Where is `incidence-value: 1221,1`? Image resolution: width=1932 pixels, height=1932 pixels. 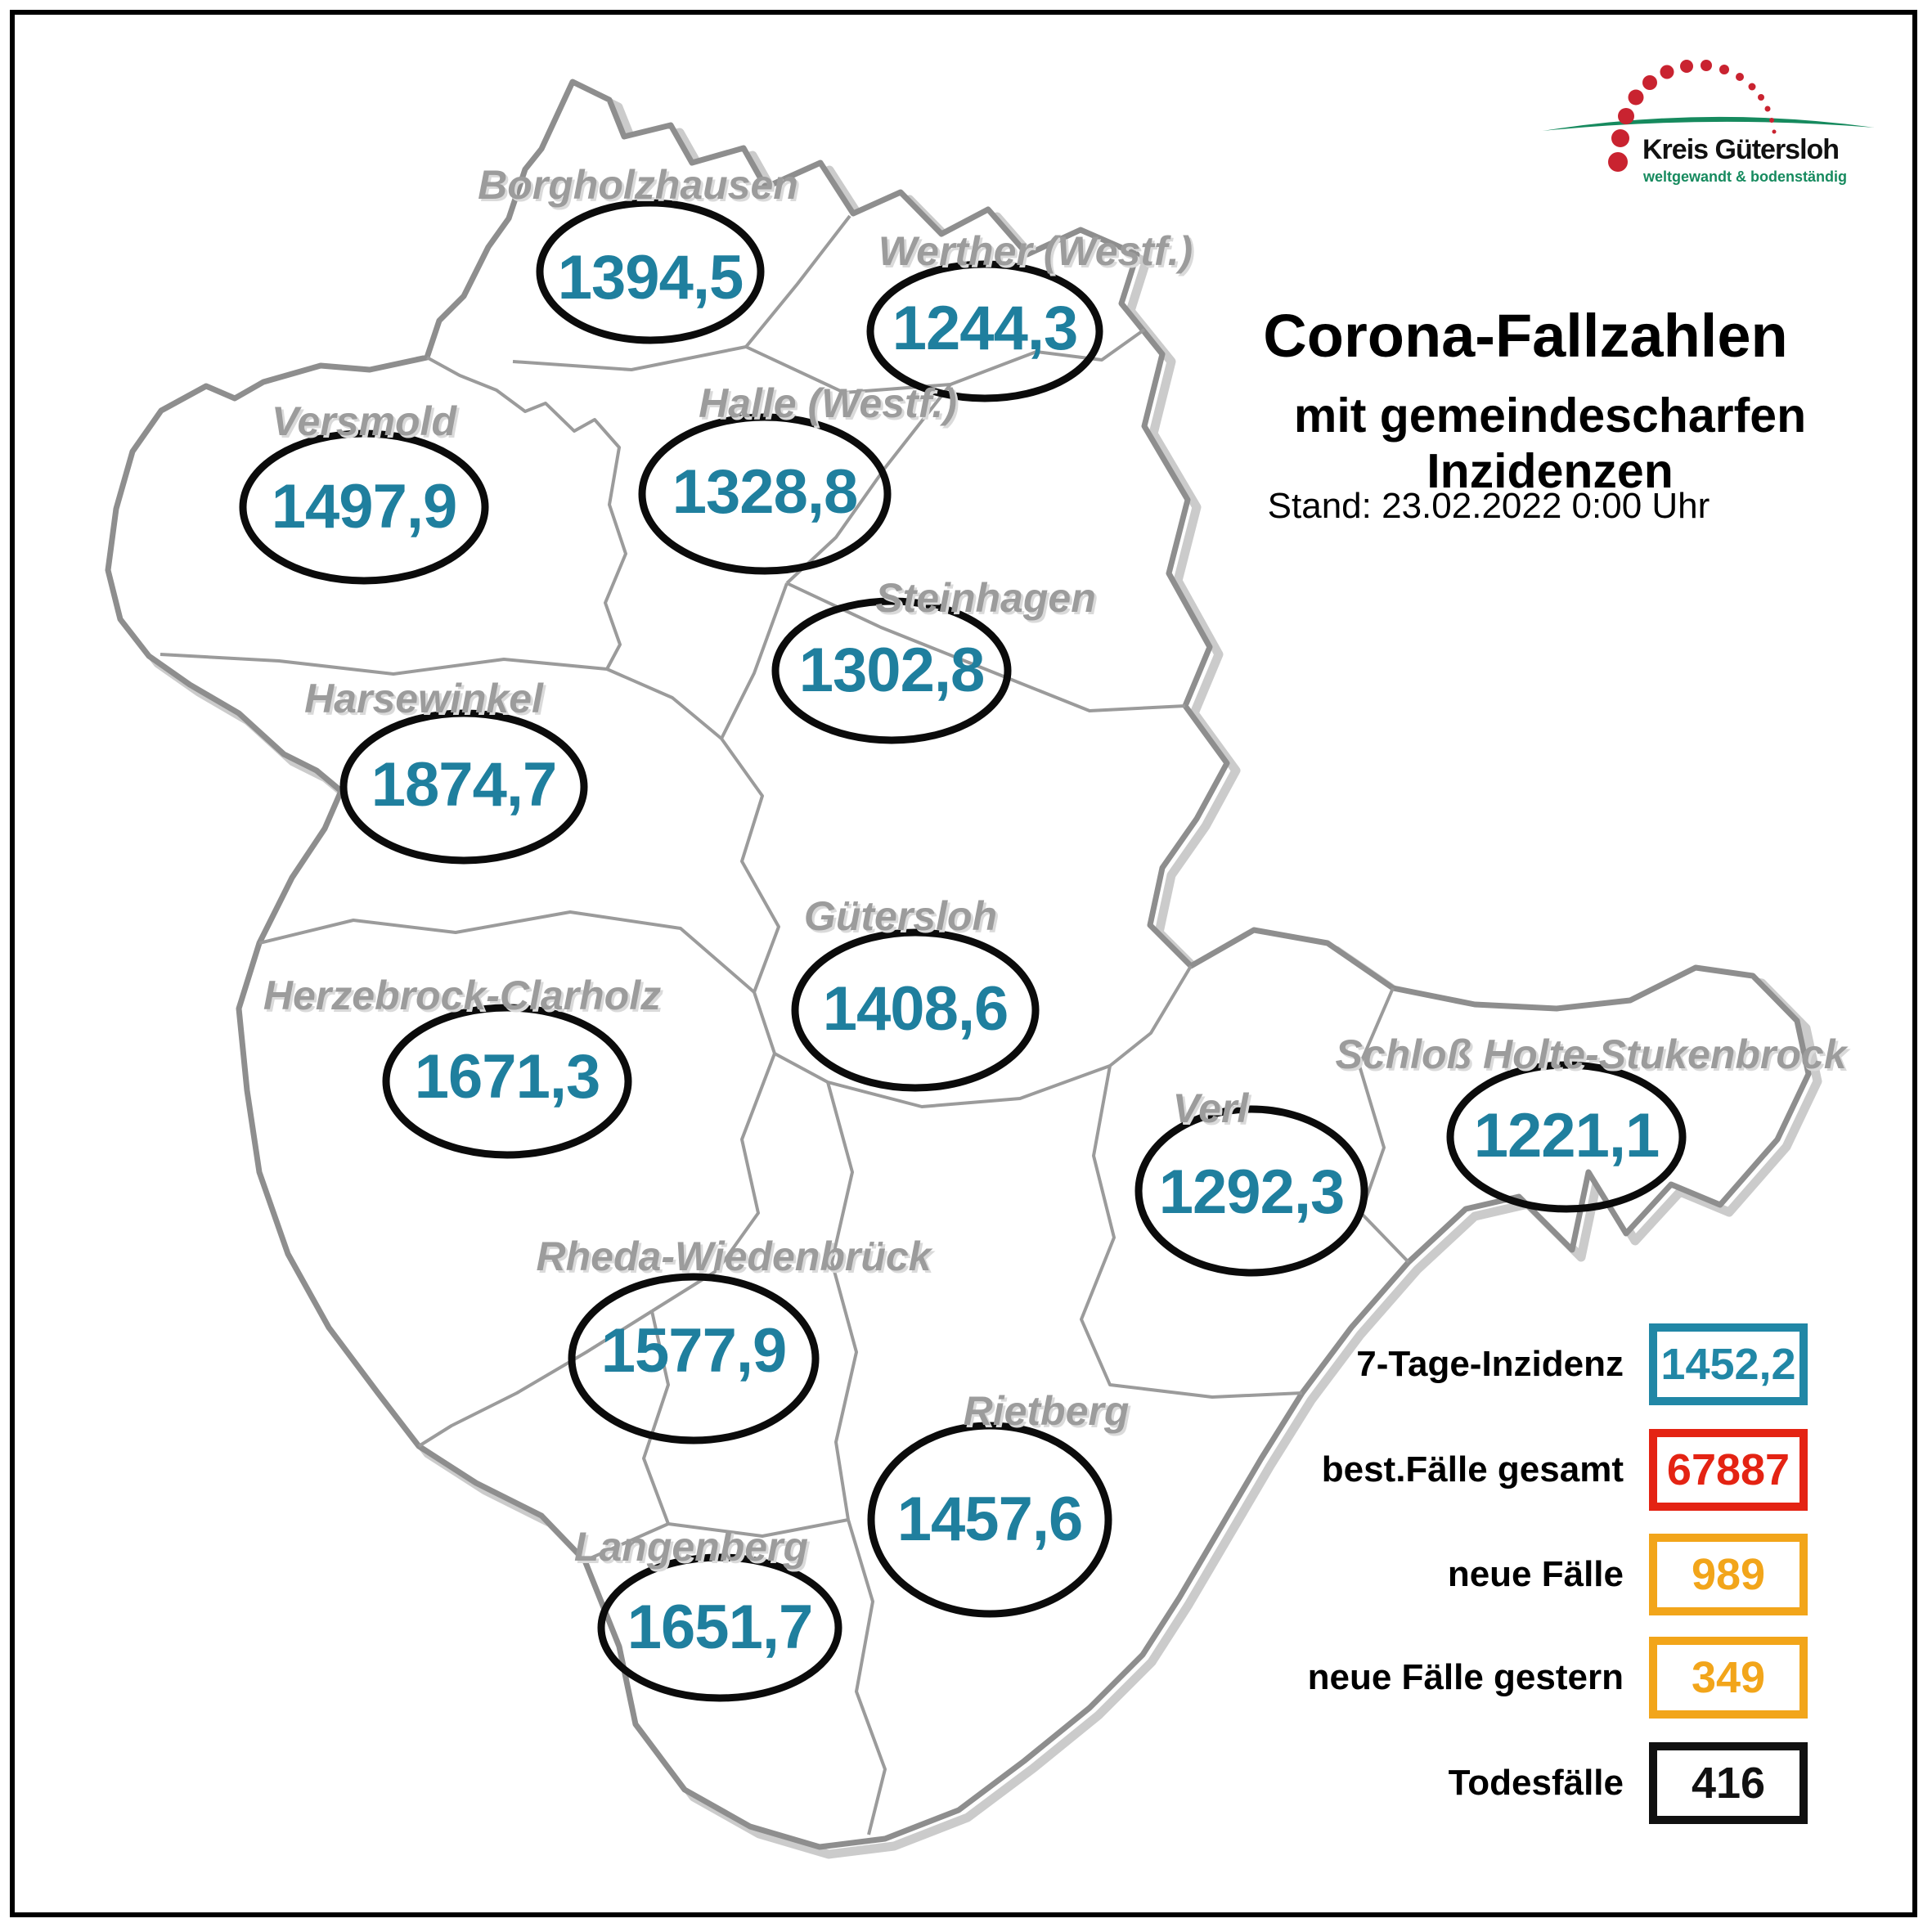
incidence-value: 1221,1 is located at coordinates (1567, 1136).